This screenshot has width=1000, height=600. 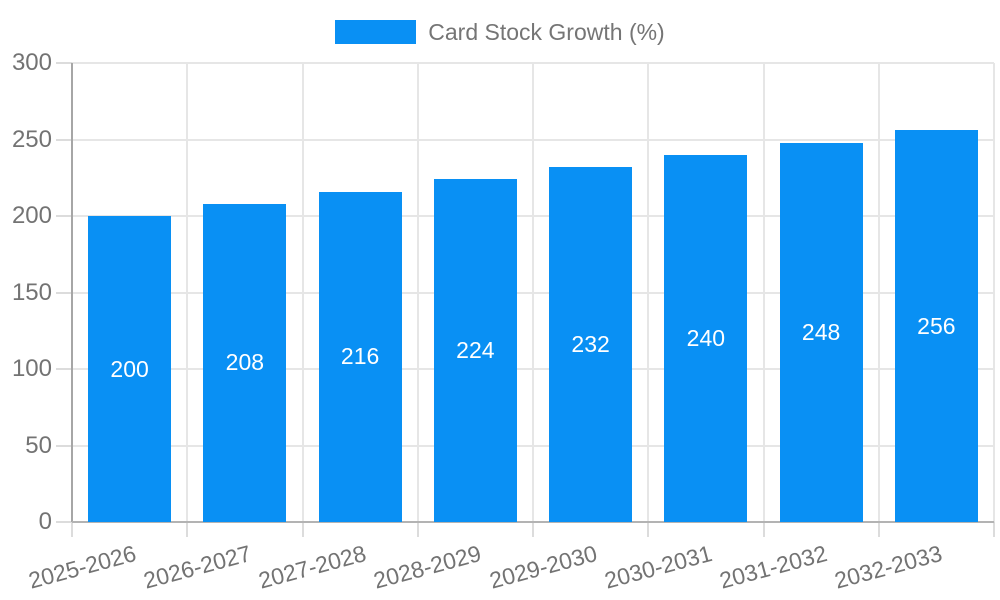 I want to click on bar: 232, so click(x=591, y=344).